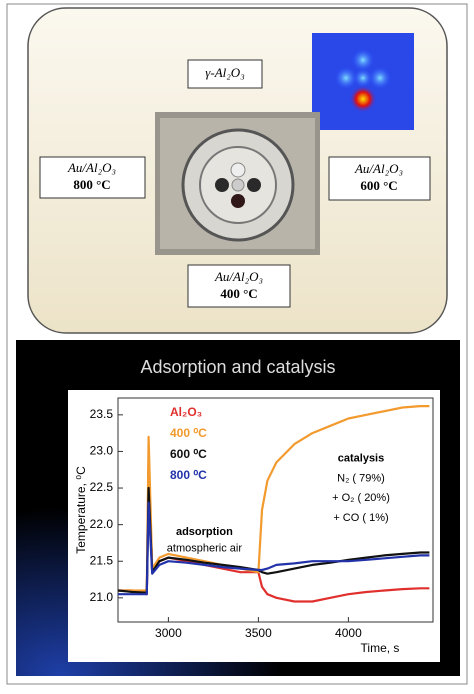 The image size is (474, 694). What do you see at coordinates (91, 184) in the screenshot?
I see `sample-temp: 800 °C` at bounding box center [91, 184].